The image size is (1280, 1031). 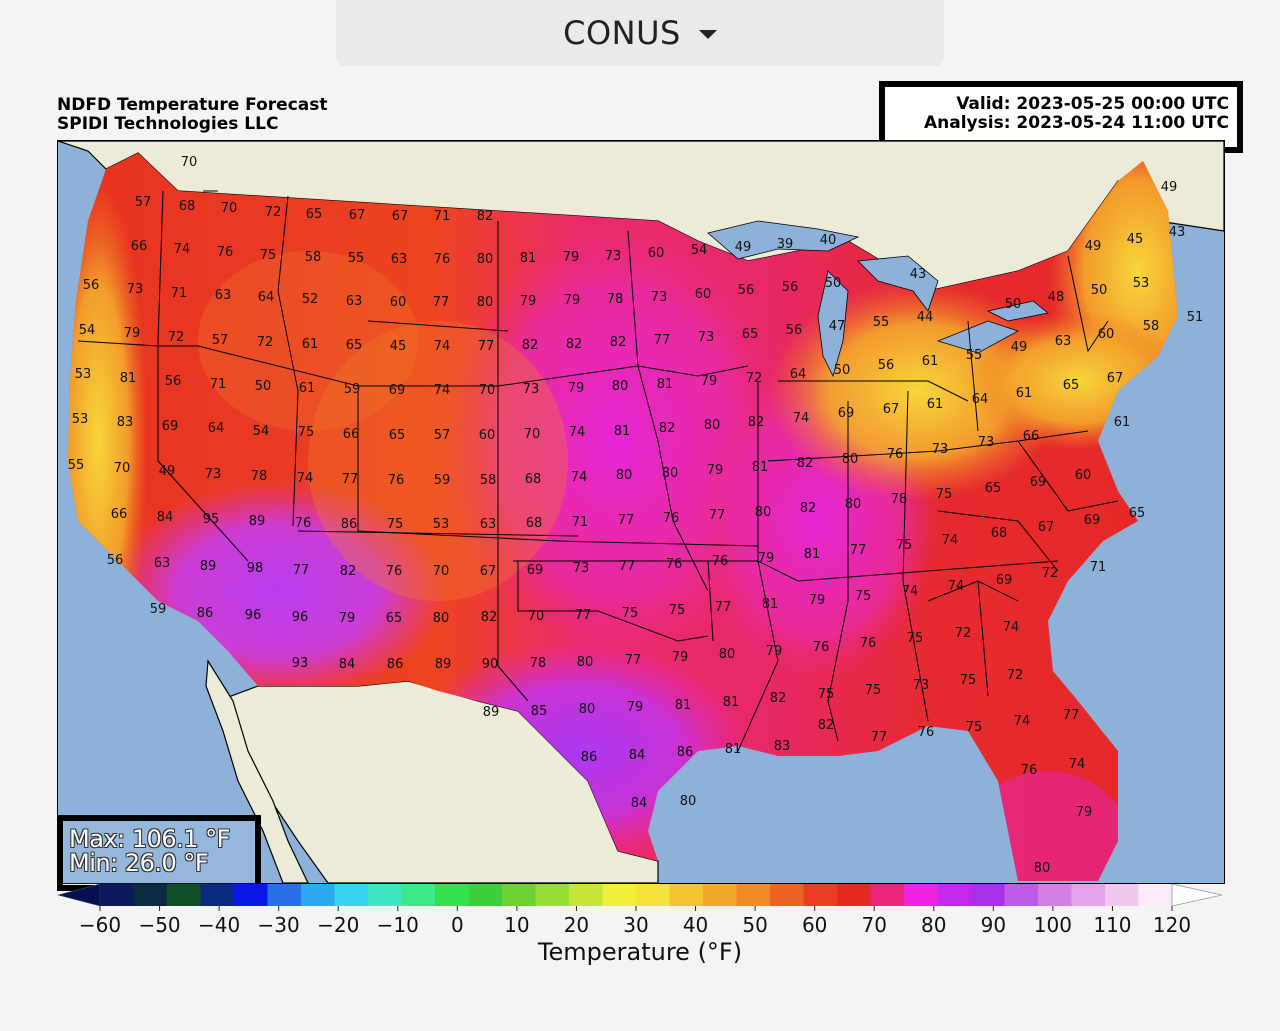 I want to click on temperature-value-label: 66, so click(x=119, y=514).